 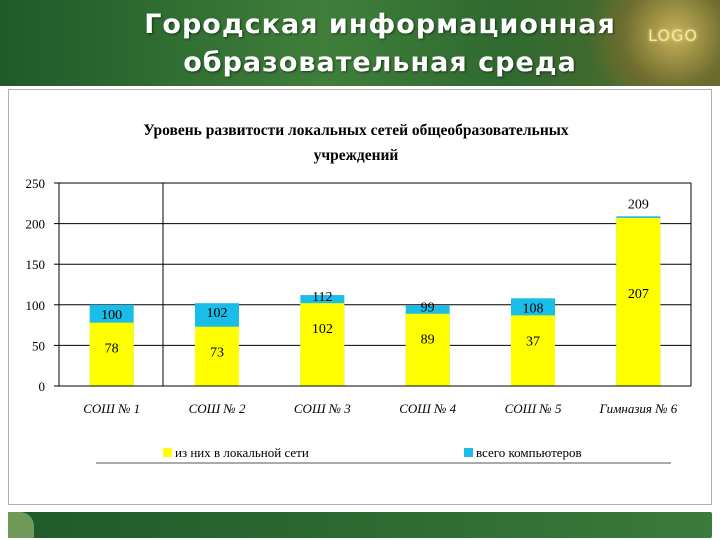 I want to click on data-label-total-computers: 108, so click(x=533, y=308).